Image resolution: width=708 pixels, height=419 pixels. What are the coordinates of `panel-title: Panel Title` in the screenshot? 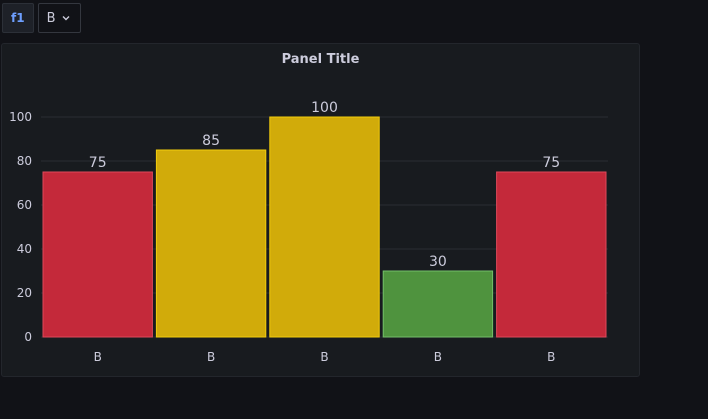 It's located at (320, 59).